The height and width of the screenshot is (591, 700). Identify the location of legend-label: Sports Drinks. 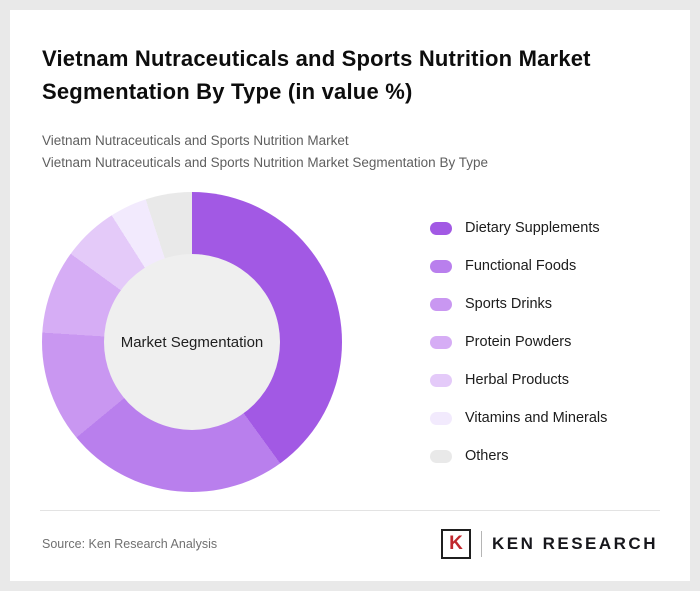
(509, 304).